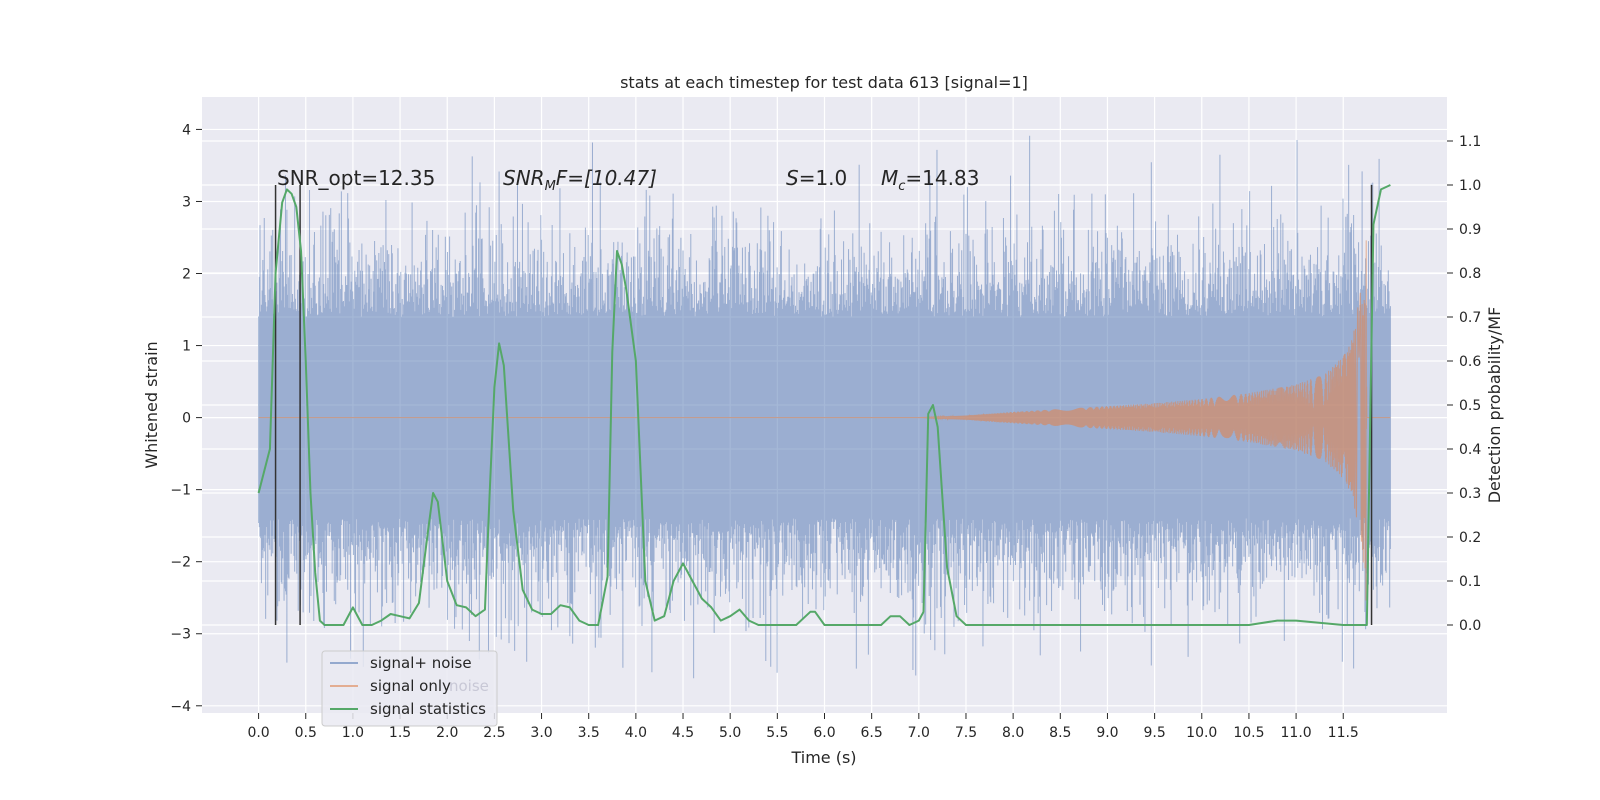 This screenshot has height=800, width=1600. I want to click on y-axis-label: Whitened strain, so click(151, 404).